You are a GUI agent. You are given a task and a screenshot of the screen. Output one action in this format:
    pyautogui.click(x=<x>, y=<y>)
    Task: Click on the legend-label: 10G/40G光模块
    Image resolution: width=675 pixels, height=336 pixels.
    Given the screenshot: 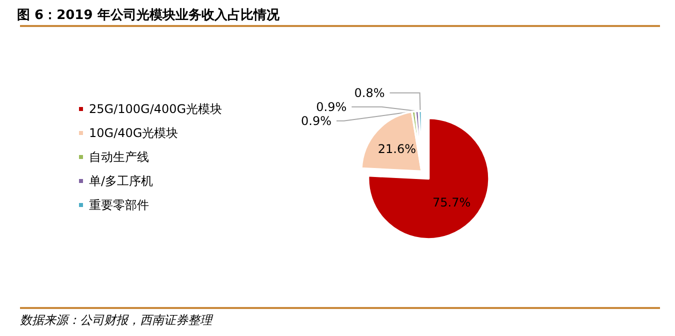 What is the action you would take?
    pyautogui.click(x=133, y=133)
    